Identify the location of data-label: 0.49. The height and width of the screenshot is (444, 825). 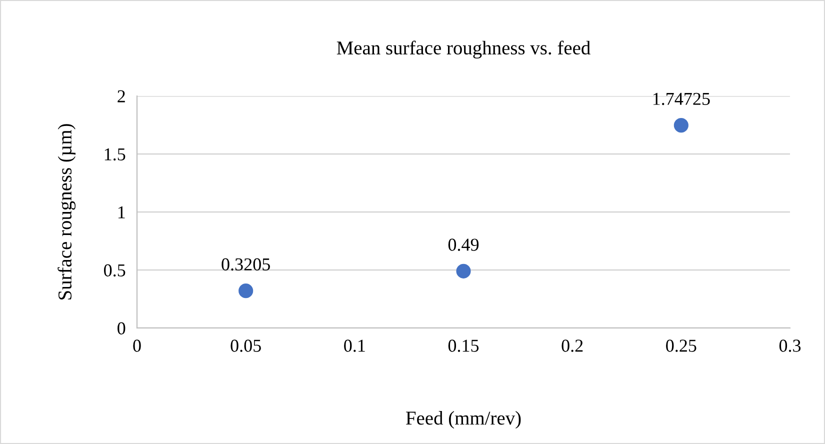
(463, 244).